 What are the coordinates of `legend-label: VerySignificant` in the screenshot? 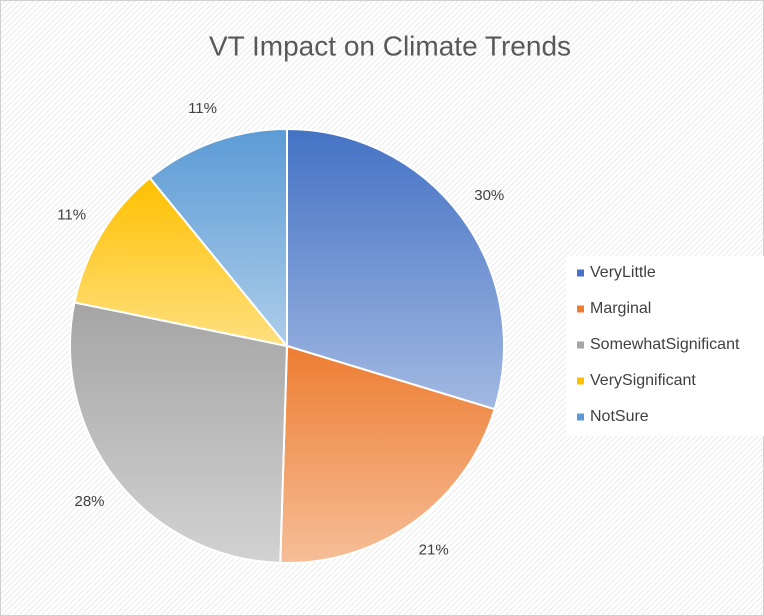 It's located at (643, 380).